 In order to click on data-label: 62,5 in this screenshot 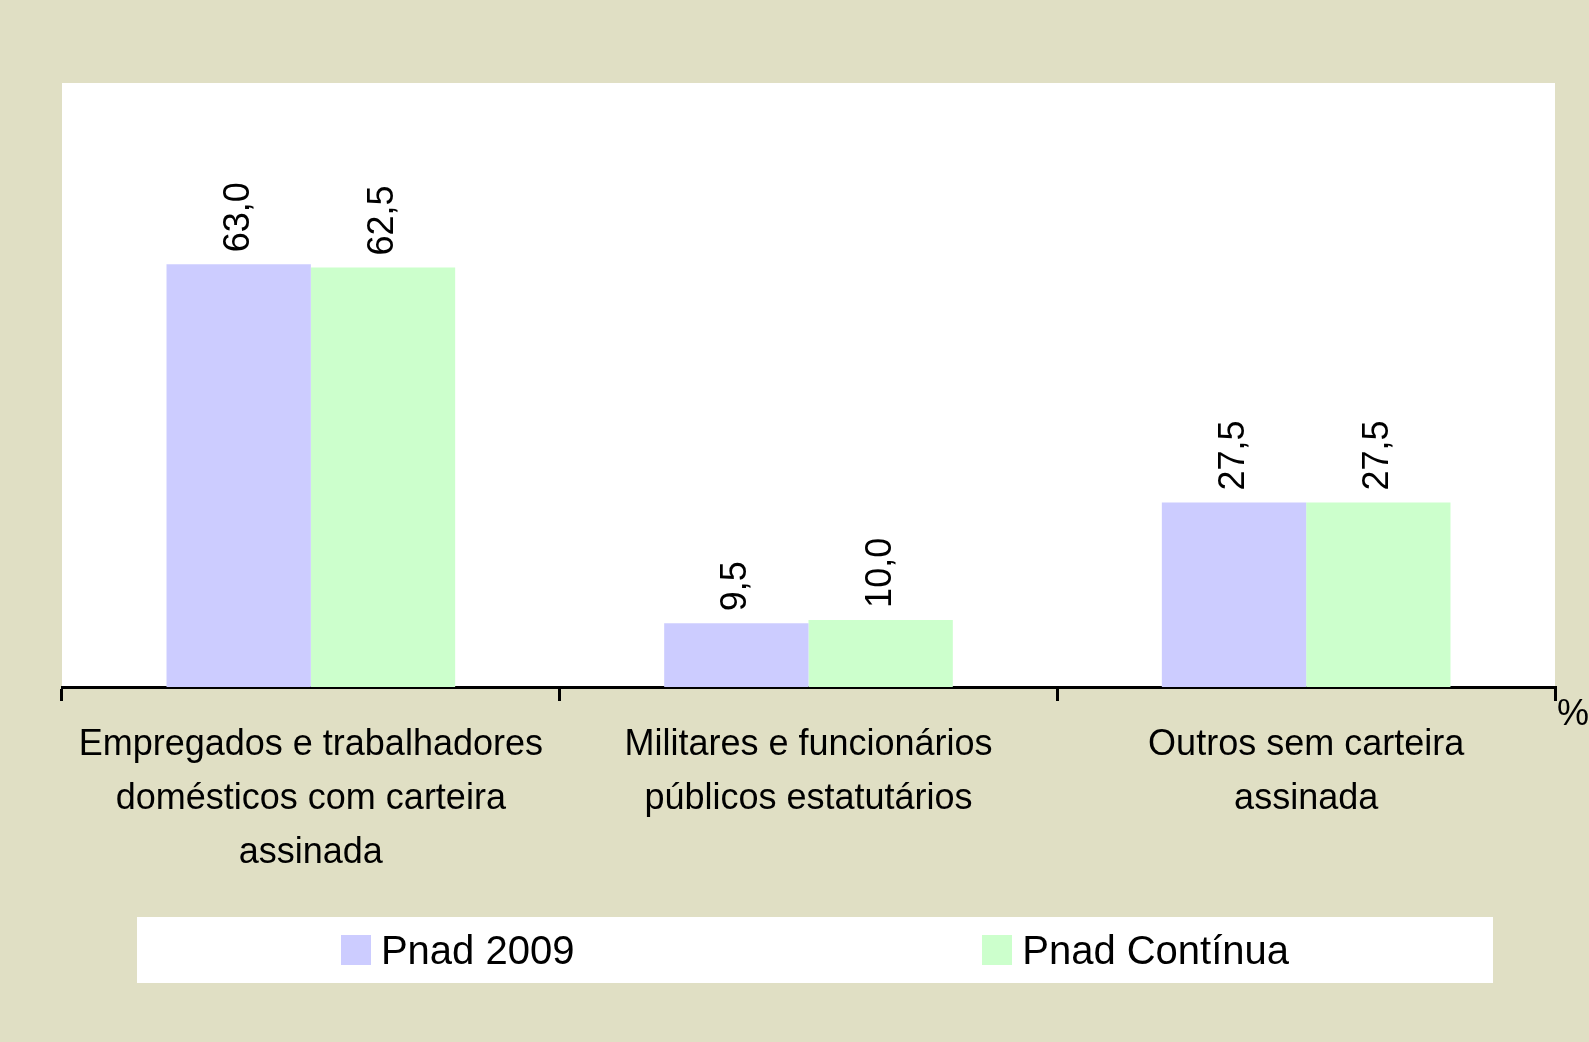, I will do `click(380, 220)`.